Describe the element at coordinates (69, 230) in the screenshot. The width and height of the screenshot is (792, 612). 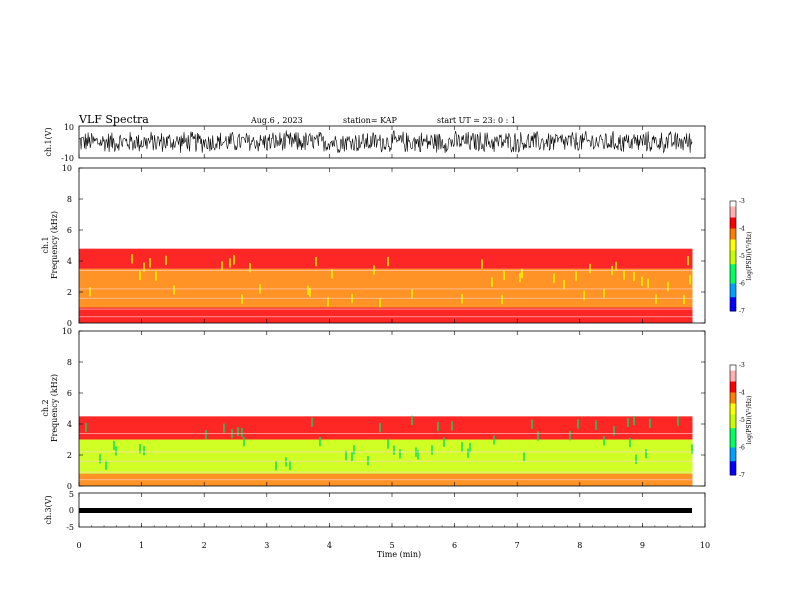
I see `spec-ytick-label: 6` at that location.